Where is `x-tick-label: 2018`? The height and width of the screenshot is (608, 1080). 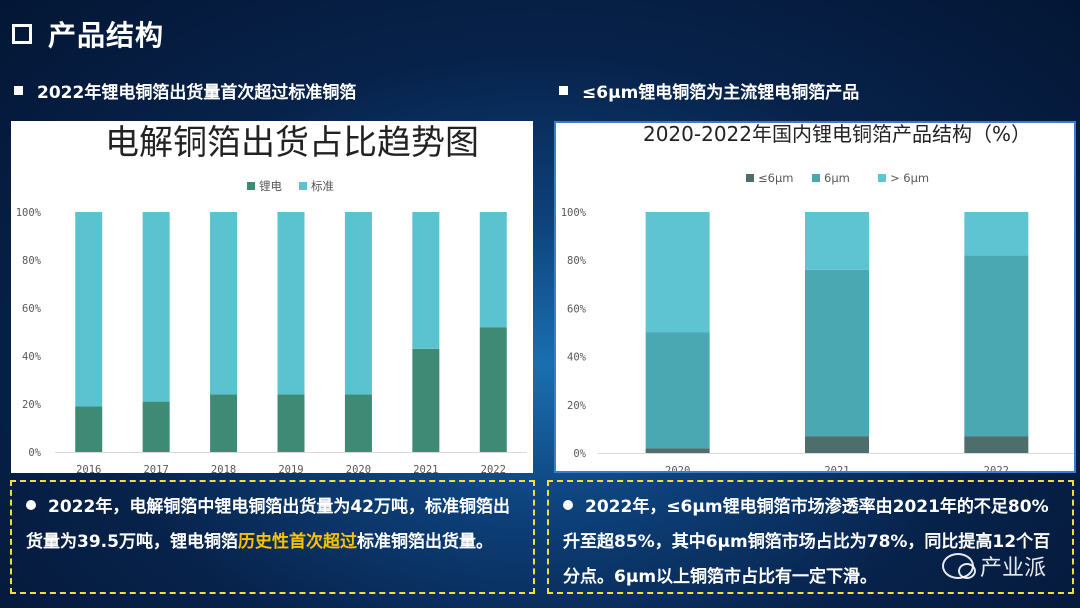
x-tick-label: 2018 is located at coordinates (223, 468).